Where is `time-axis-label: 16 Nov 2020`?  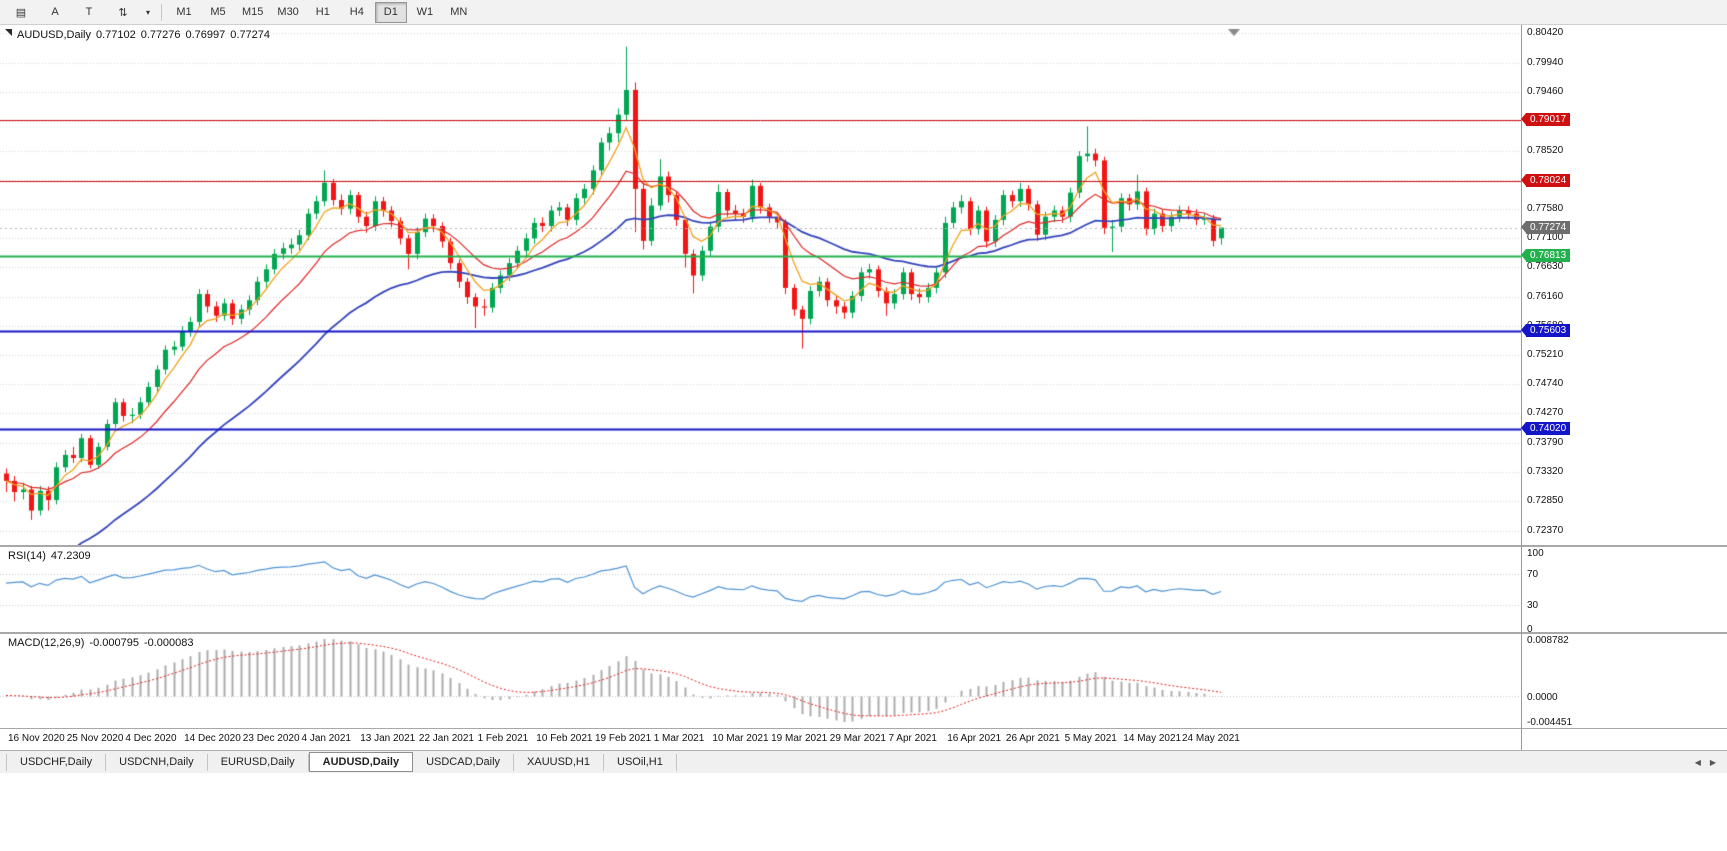 time-axis-label: 16 Nov 2020 is located at coordinates (36, 738).